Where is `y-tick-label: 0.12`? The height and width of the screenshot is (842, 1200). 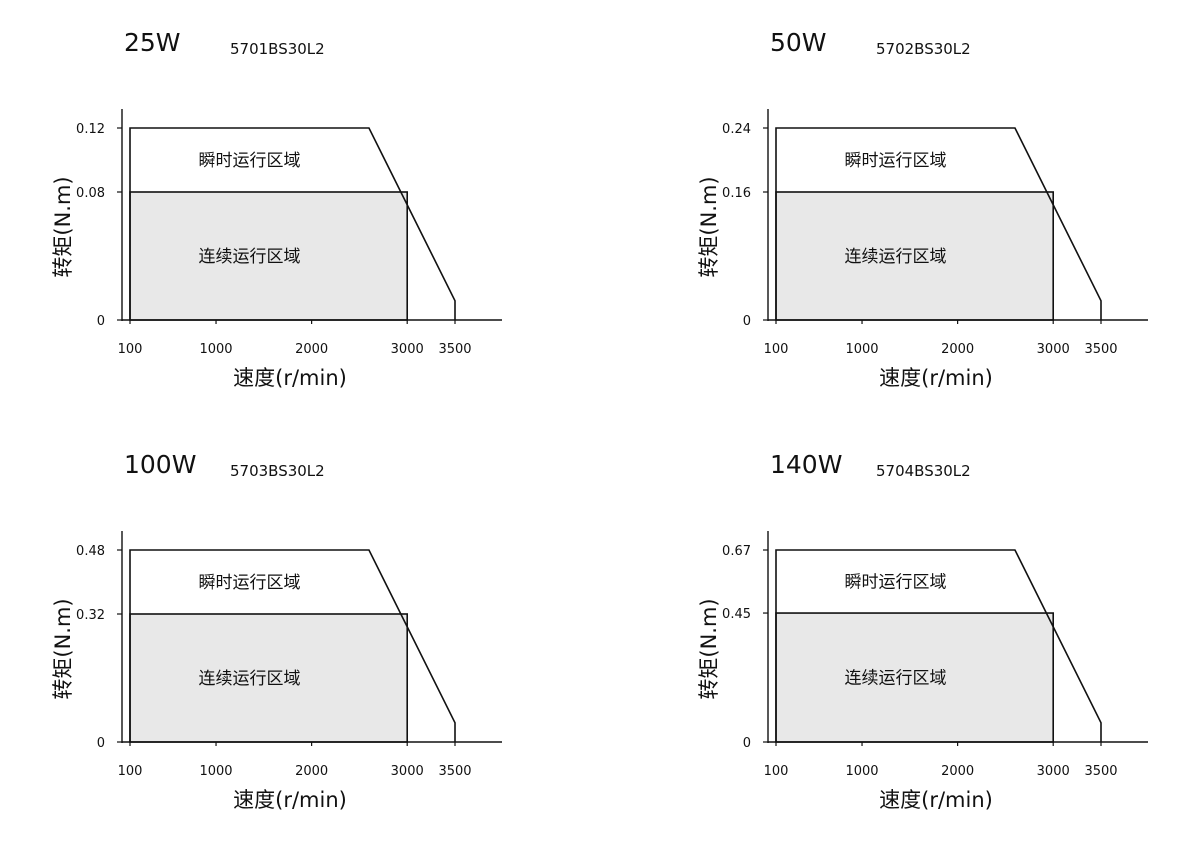
y-tick-label: 0.12 is located at coordinates (90, 129).